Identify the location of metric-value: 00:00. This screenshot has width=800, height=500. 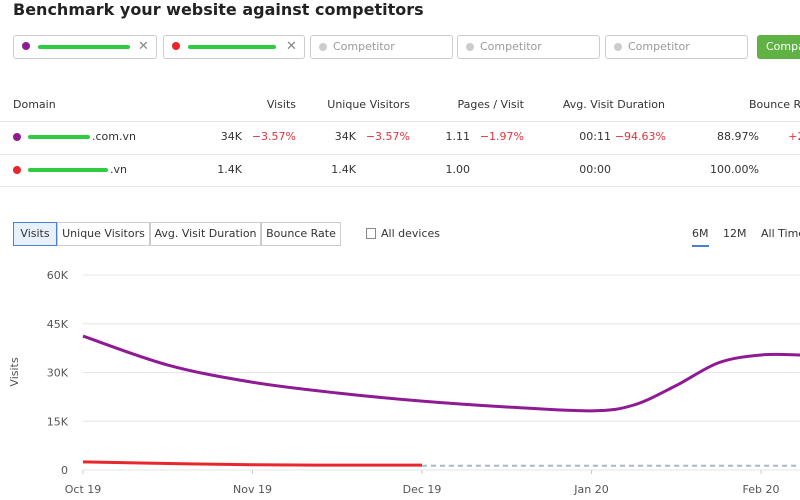
(595, 169).